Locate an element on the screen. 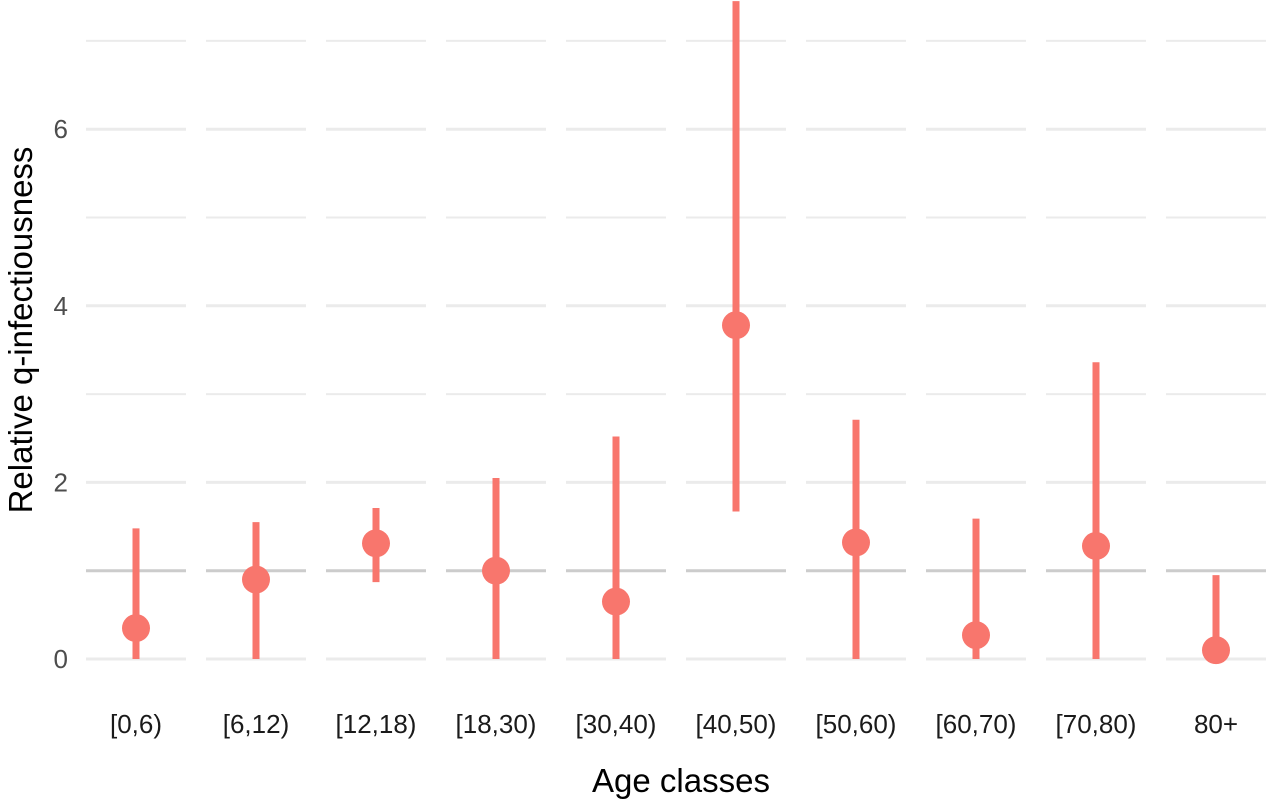 The width and height of the screenshot is (1280, 806). y-tick-label: 0 is located at coordinates (61, 659).